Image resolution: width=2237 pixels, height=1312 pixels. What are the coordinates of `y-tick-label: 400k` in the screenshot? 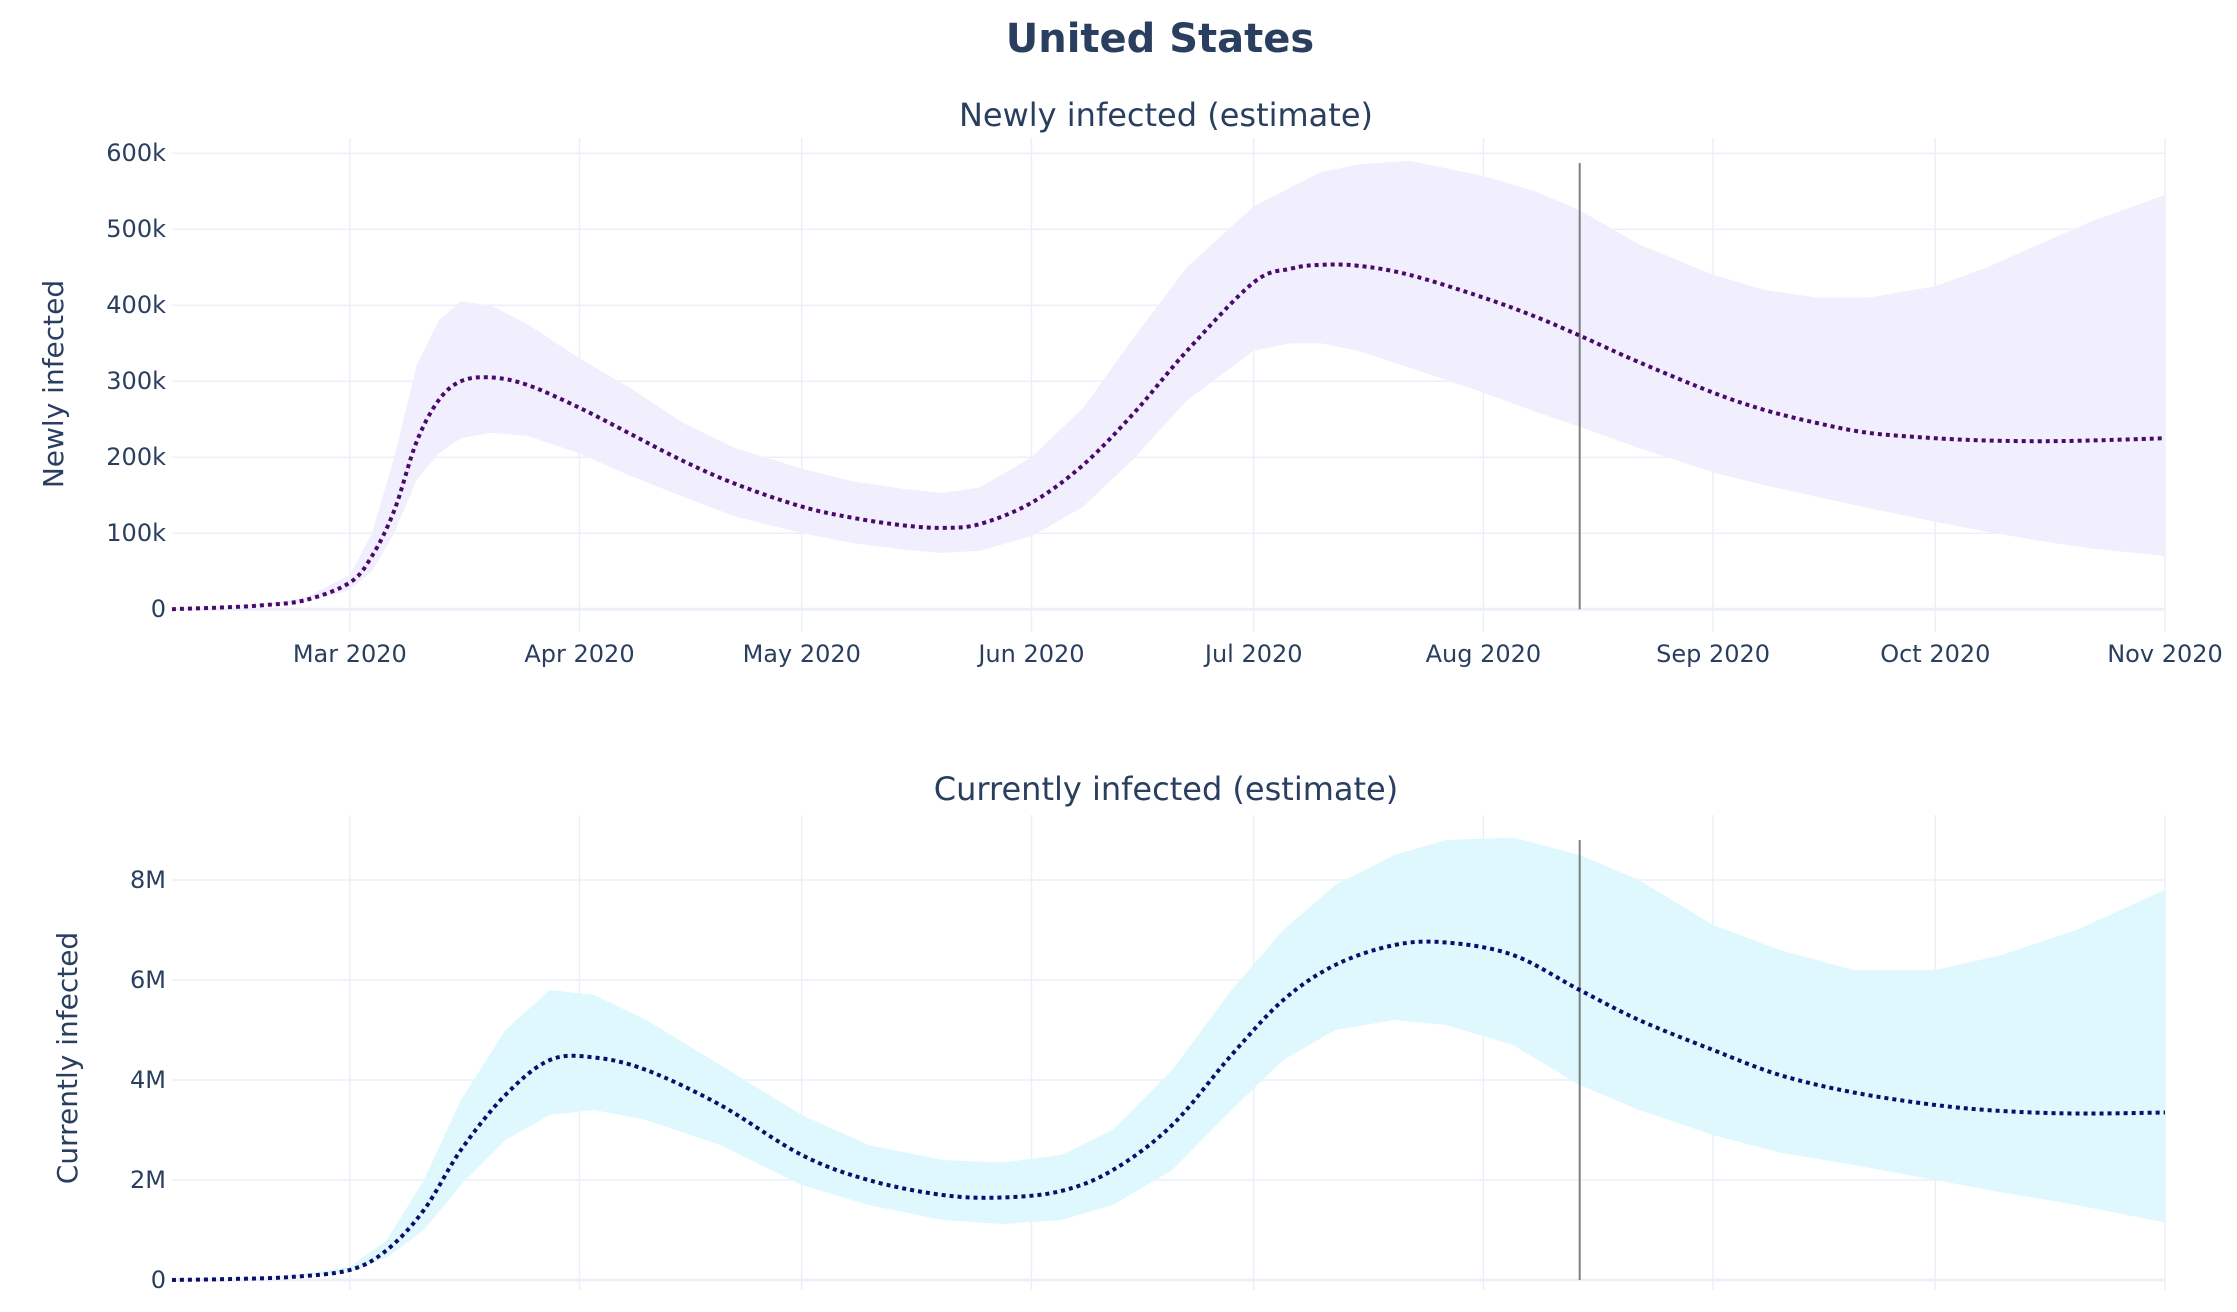 It's located at (136, 305).